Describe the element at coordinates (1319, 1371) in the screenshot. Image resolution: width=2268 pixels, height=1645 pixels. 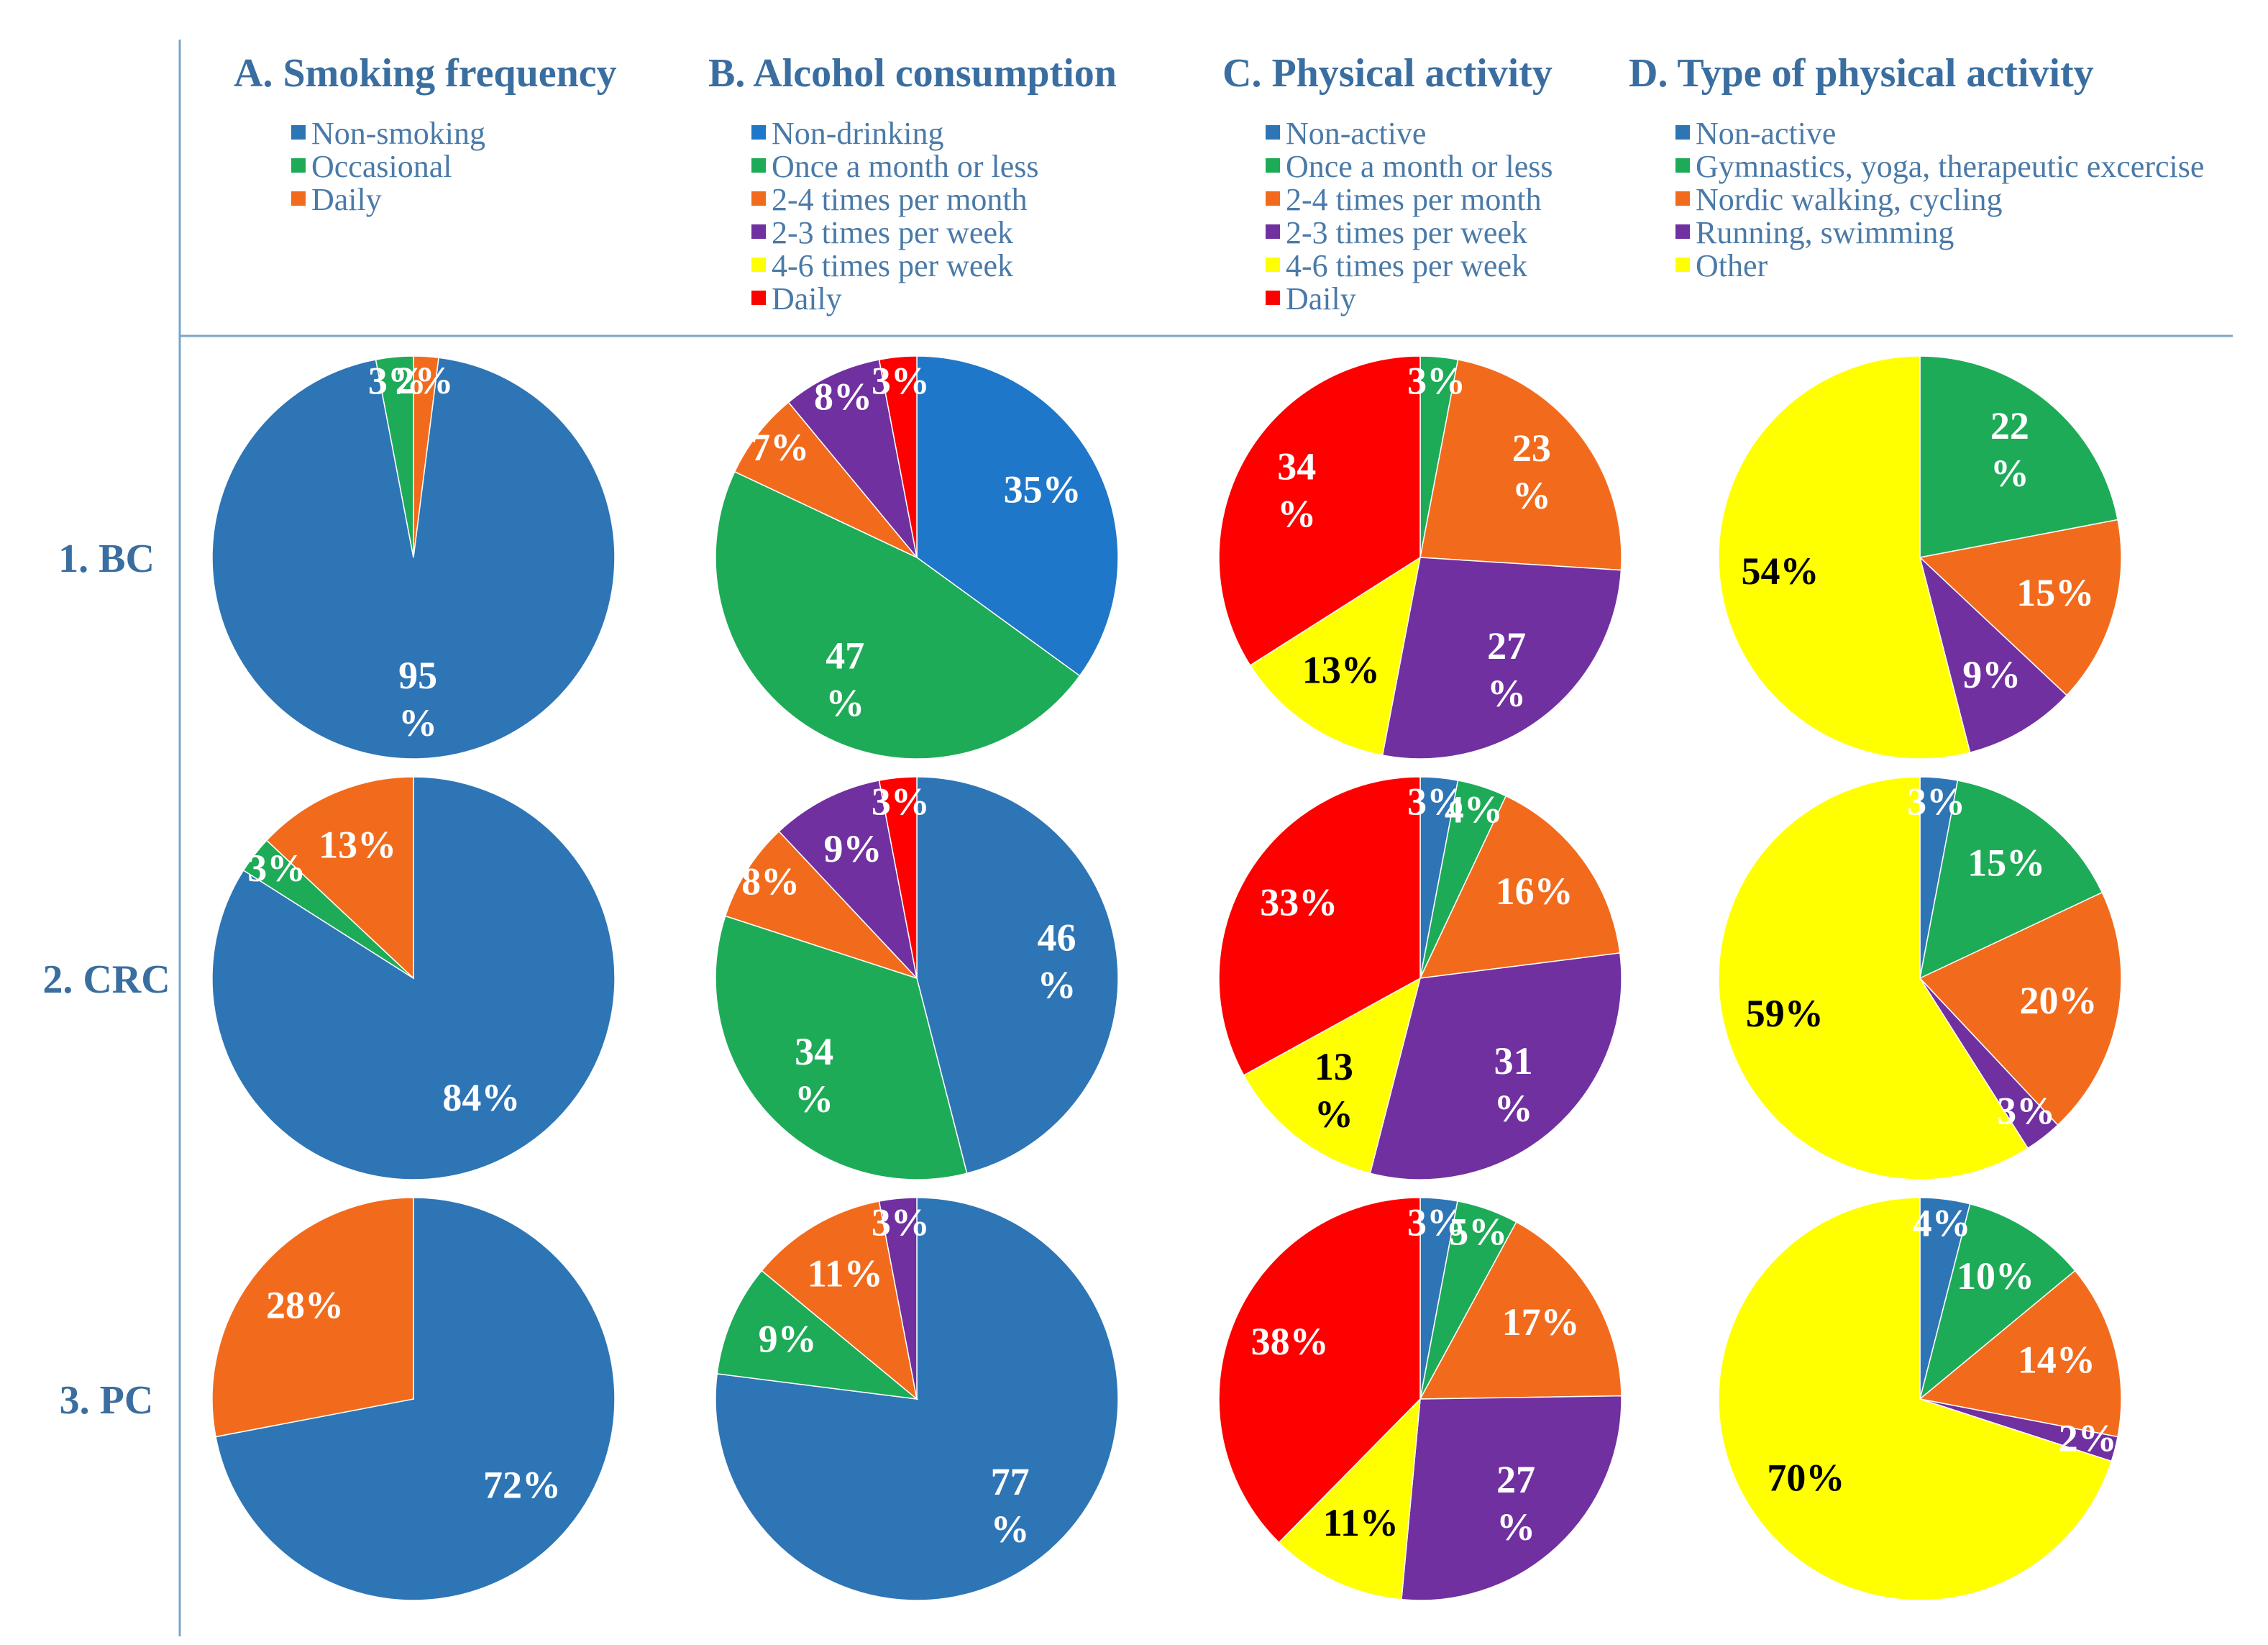
I see `pie-slice-c-physical-activity-3-pc-daily` at that location.